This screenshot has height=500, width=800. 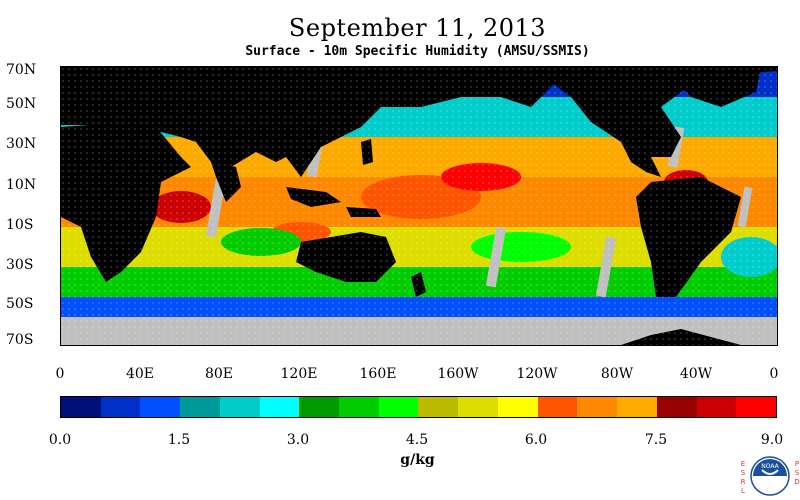 What do you see at coordinates (20, 304) in the screenshot?
I see `lat-label-50s: 50S` at bounding box center [20, 304].